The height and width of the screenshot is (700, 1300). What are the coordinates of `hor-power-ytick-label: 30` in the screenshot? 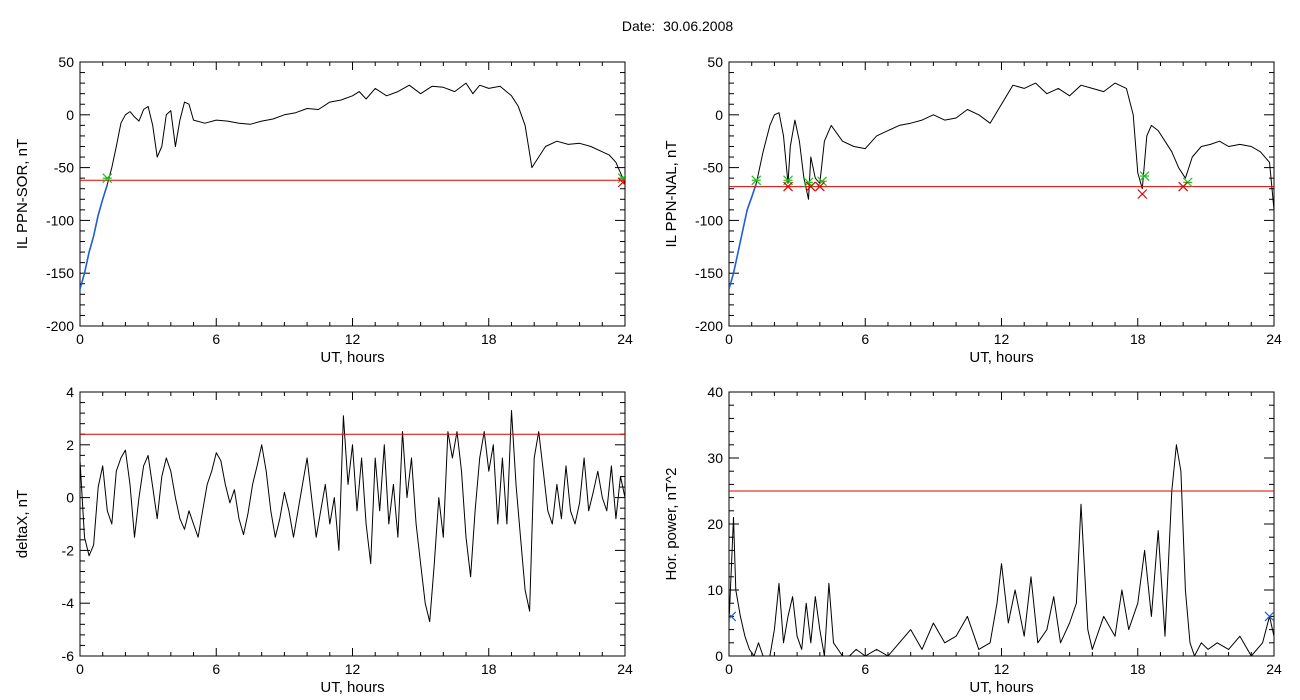 It's located at (715, 458).